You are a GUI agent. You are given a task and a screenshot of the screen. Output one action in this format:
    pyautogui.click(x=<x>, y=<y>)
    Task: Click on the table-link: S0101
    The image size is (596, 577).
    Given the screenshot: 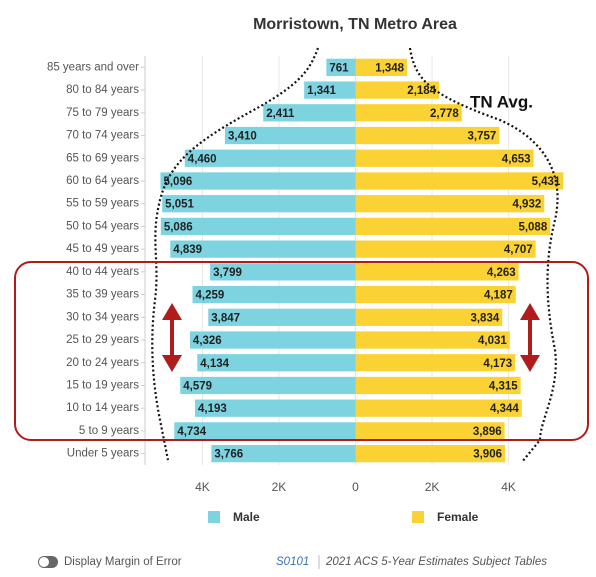 What is the action you would take?
    pyautogui.click(x=292, y=562)
    